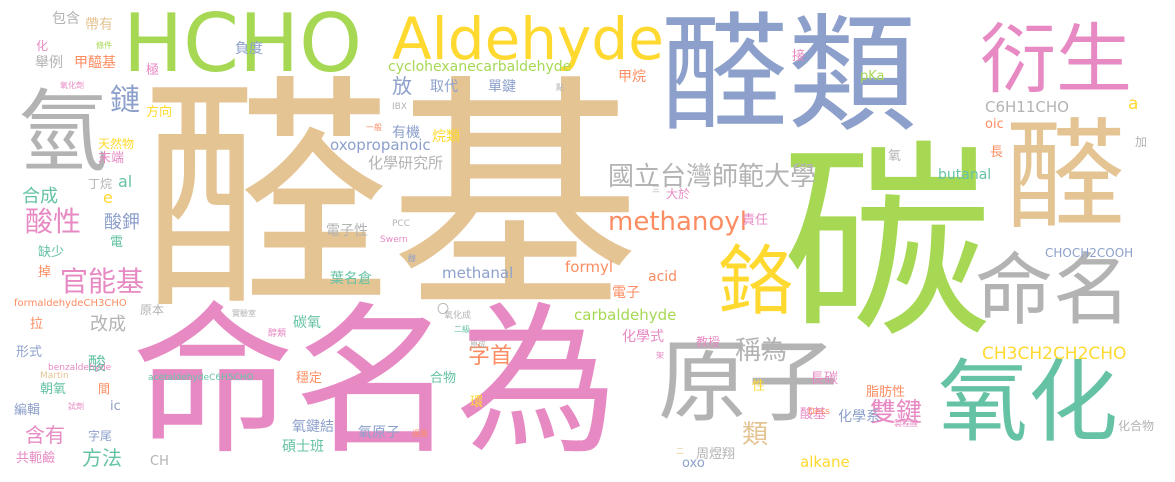 This screenshot has height=482, width=1175. What do you see at coordinates (54, 376) in the screenshot?
I see `word: Martin` at bounding box center [54, 376].